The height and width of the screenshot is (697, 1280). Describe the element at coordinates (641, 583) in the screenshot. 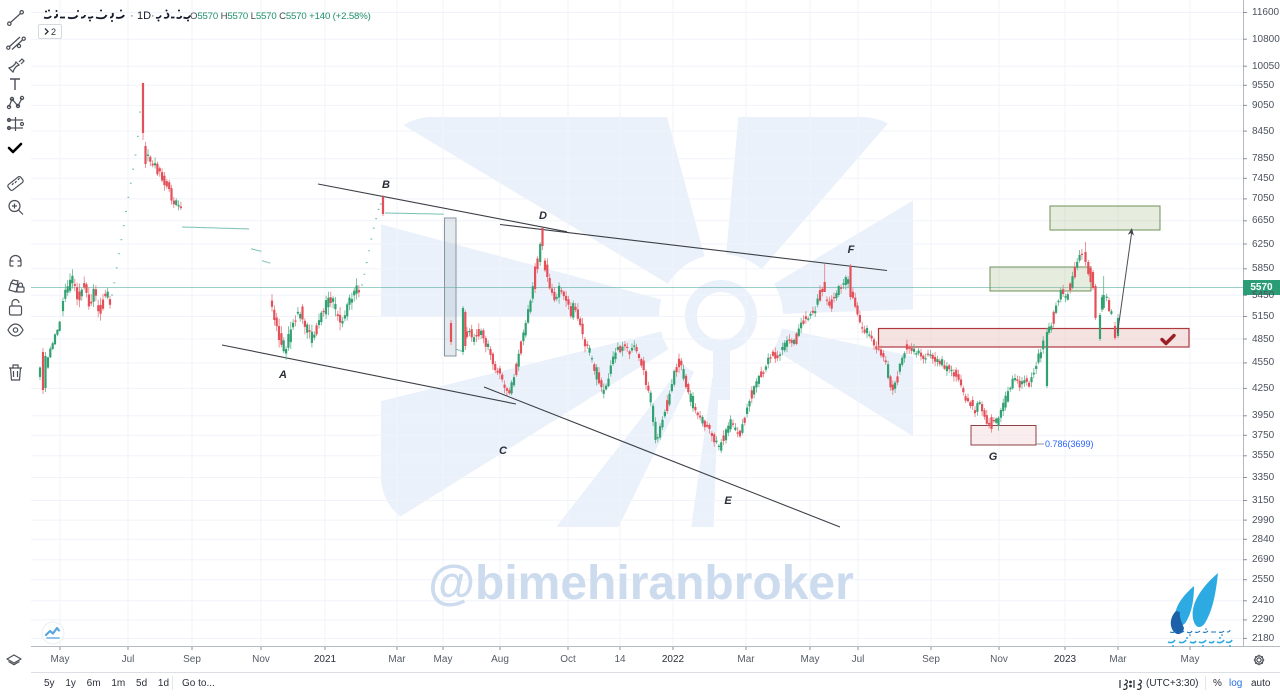

I see `svg-text: @bimehiranbroker` at that location.